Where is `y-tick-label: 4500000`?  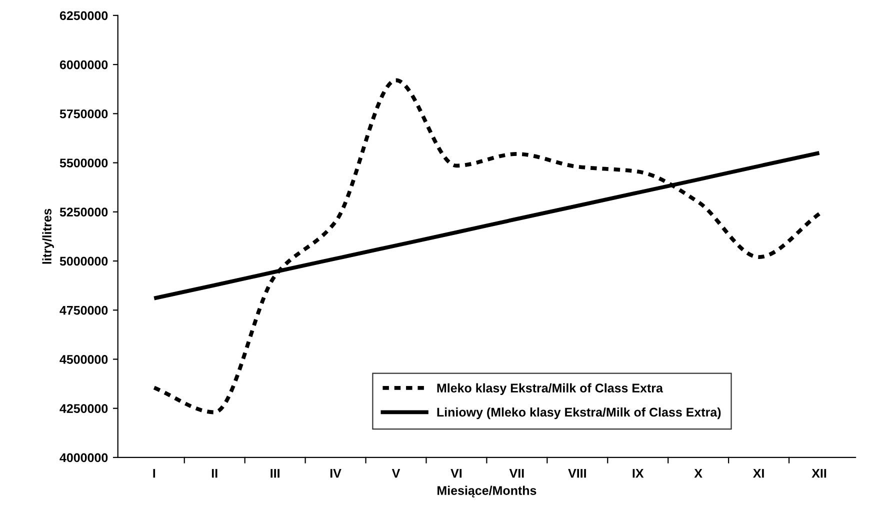
y-tick-label: 4500000 is located at coordinates (84, 359).